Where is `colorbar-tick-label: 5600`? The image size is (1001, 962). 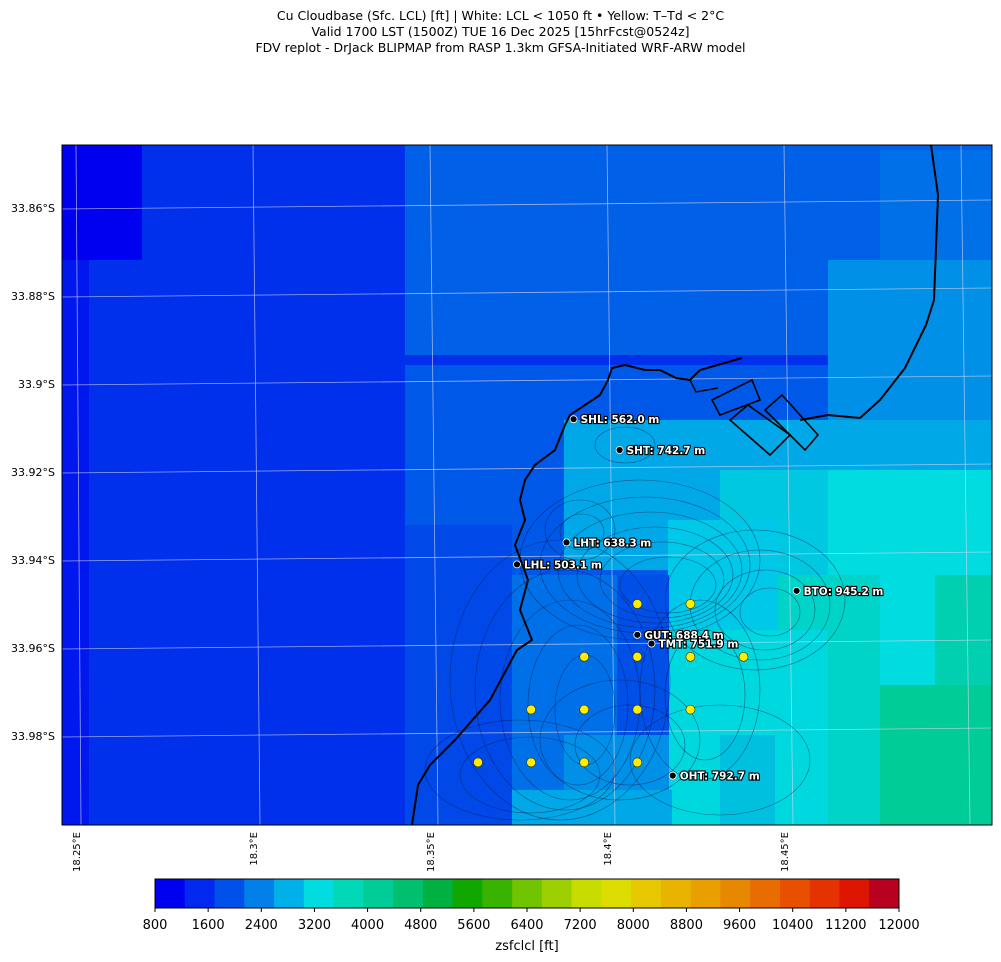
colorbar-tick-label: 5600 is located at coordinates (473, 925).